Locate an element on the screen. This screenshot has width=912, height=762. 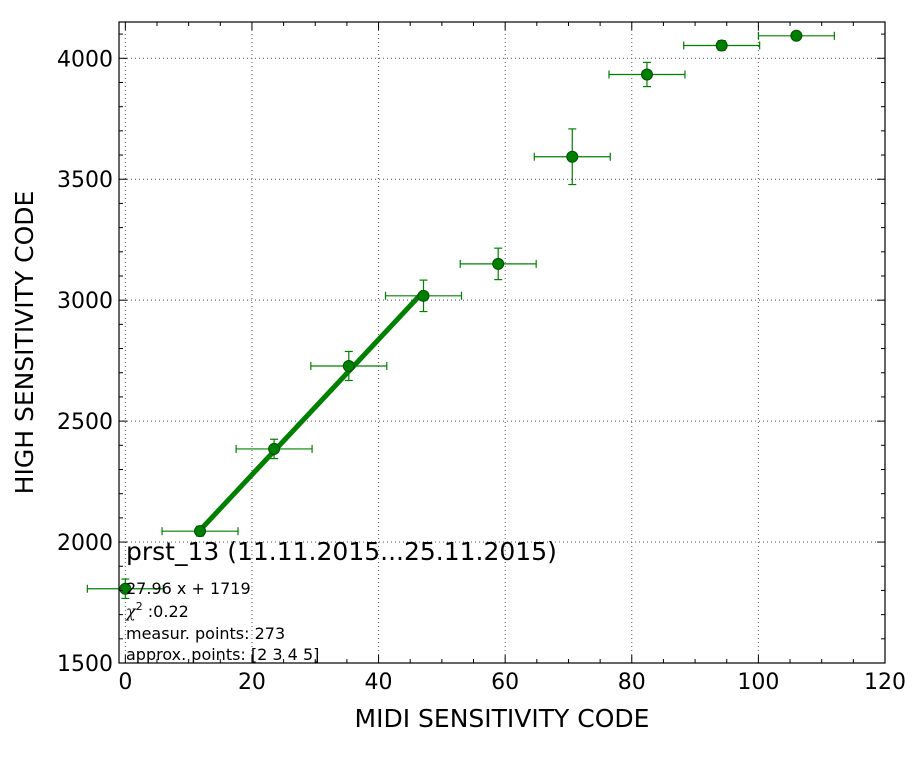
fit-equation: 27.96 x + 1719 is located at coordinates (188, 588).